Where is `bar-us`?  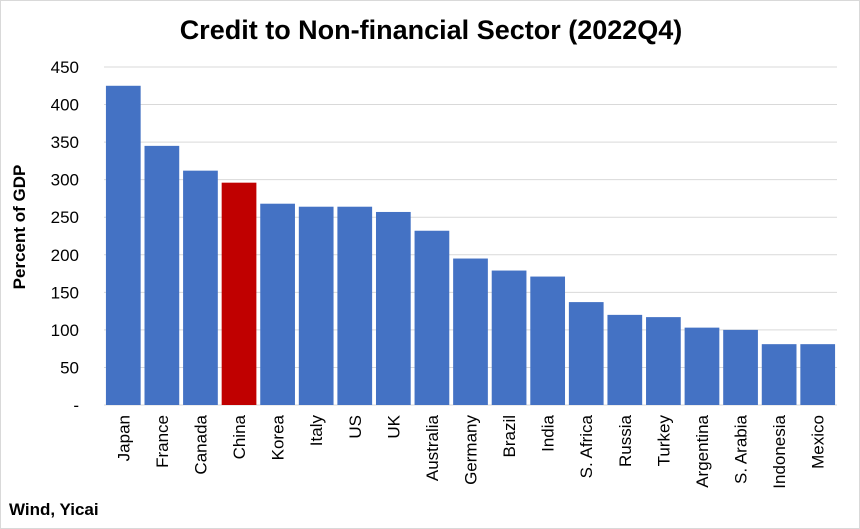 bar-us is located at coordinates (355, 305).